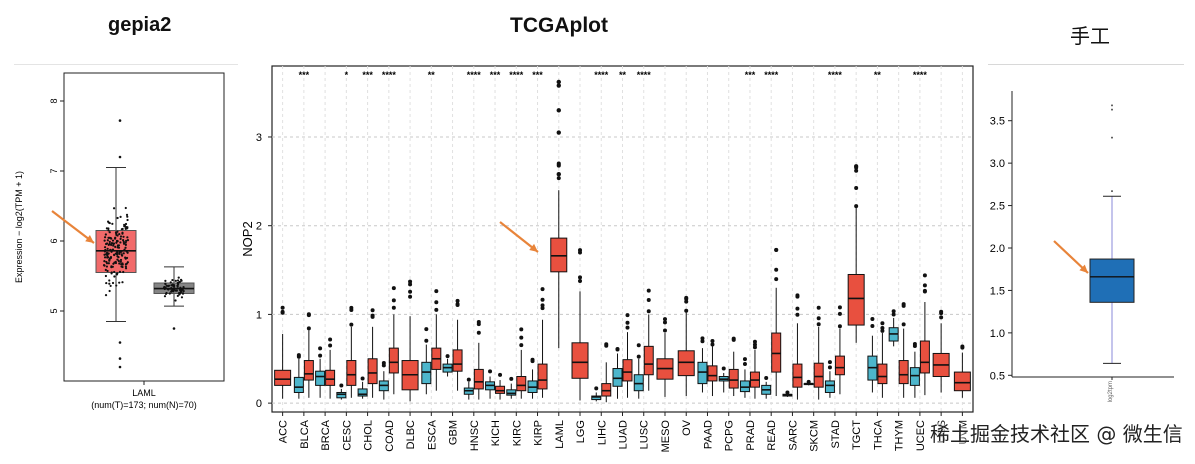 The width and height of the screenshot is (1195, 464). What do you see at coordinates (247, 238) in the screenshot?
I see `y-axis-label: NOP2` at bounding box center [247, 238].